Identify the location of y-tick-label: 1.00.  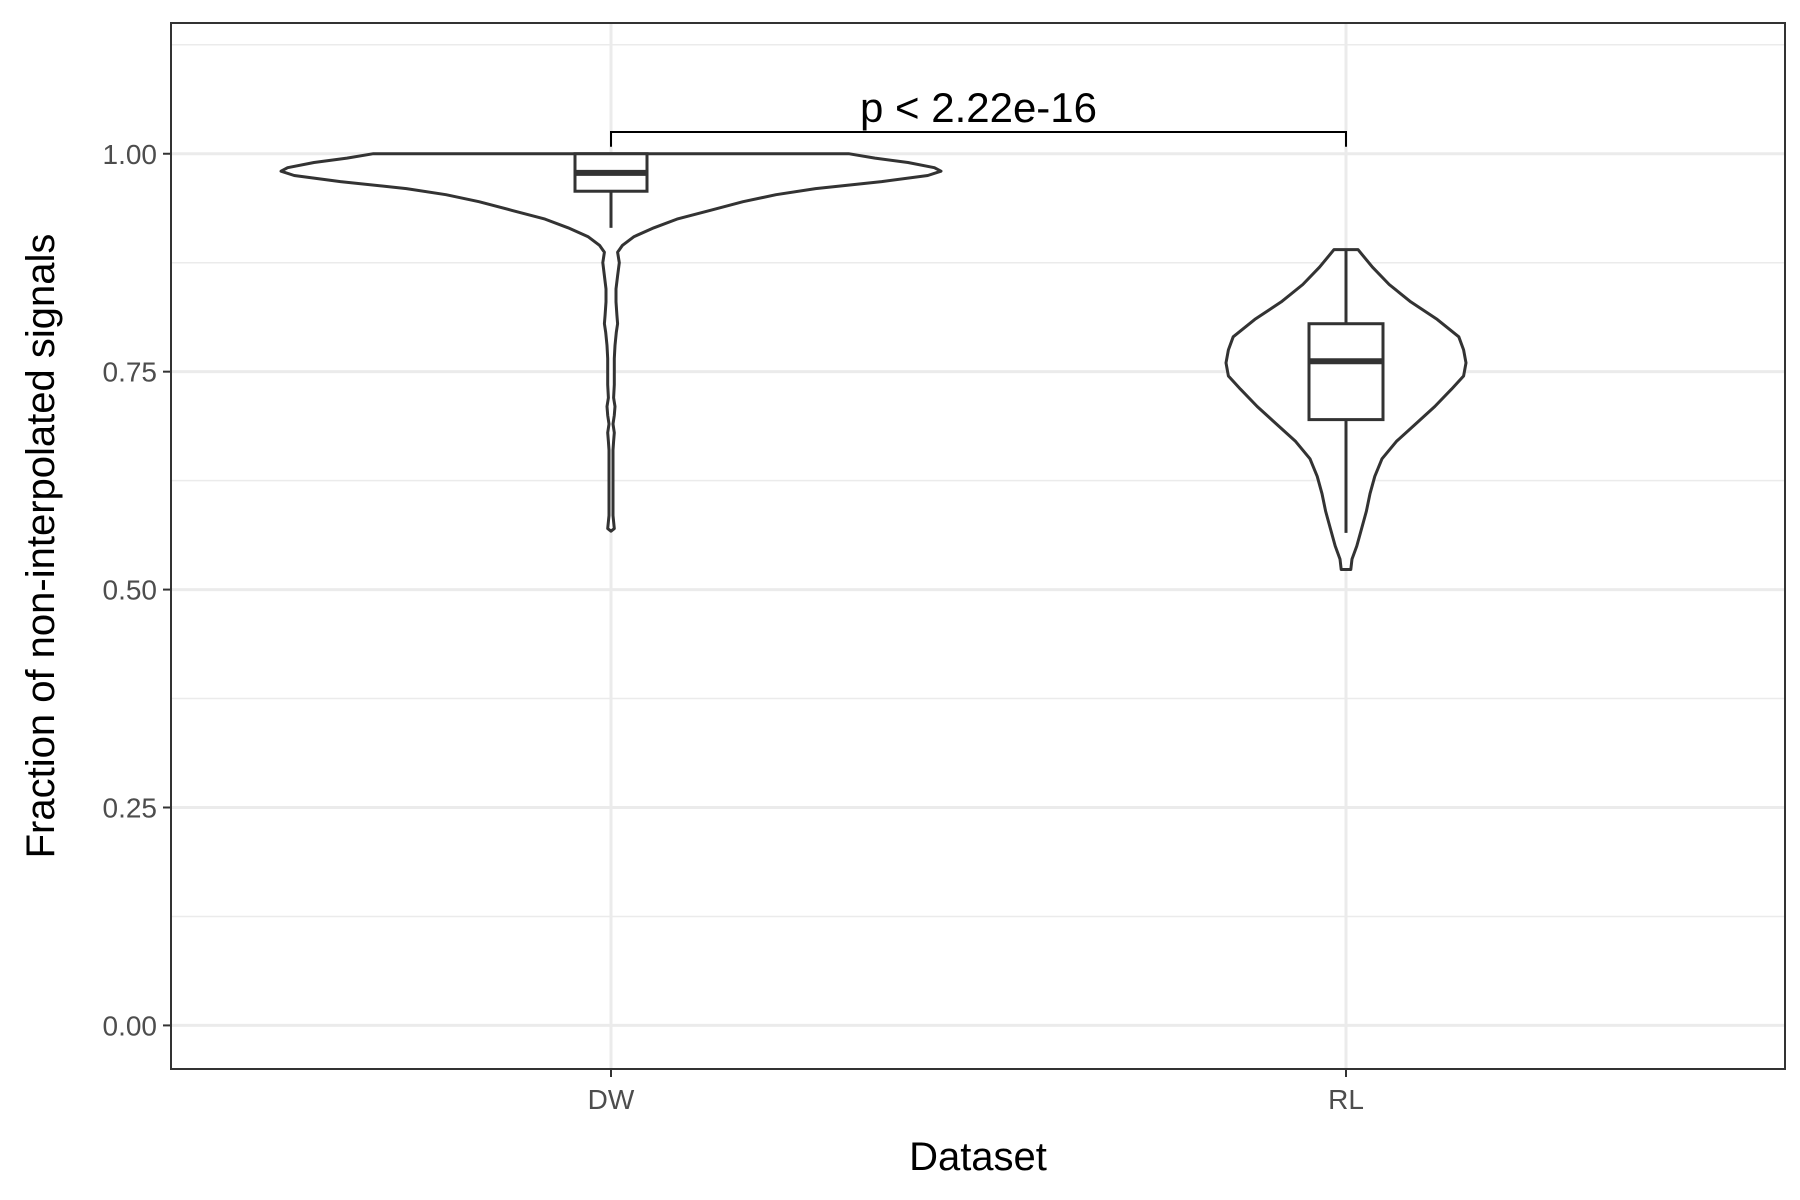
(130, 154).